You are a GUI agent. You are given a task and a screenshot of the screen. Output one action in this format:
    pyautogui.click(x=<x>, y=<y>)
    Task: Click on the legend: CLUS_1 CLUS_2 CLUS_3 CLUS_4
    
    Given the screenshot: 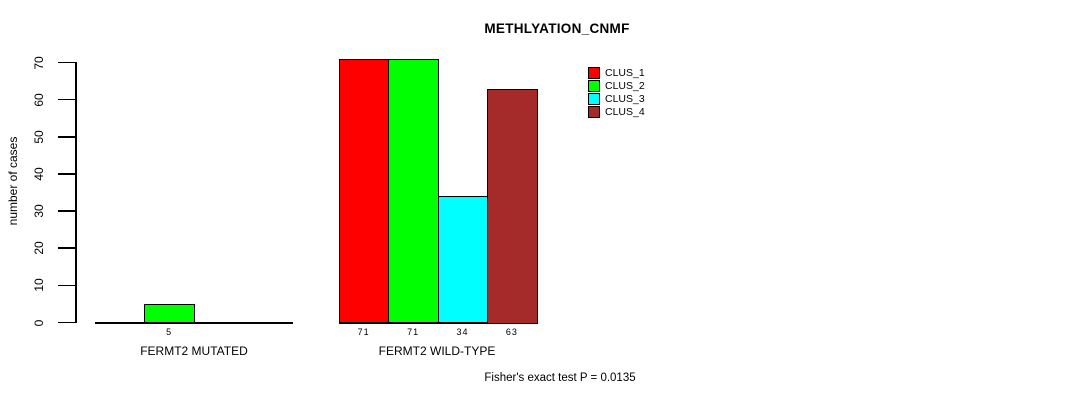 What is the action you would take?
    pyautogui.click(x=616, y=92)
    